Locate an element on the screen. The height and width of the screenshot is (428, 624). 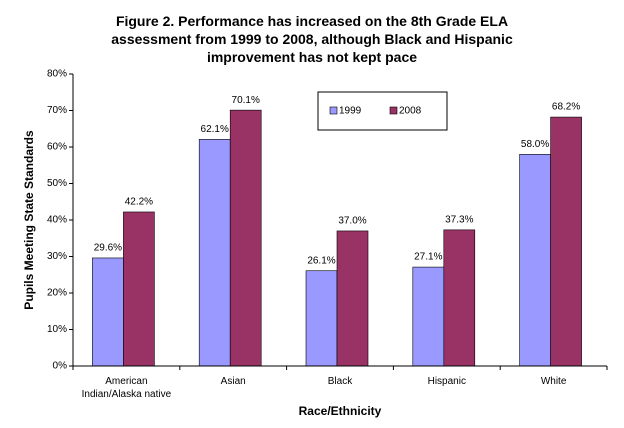
value-label: 29.6% is located at coordinates (108, 248).